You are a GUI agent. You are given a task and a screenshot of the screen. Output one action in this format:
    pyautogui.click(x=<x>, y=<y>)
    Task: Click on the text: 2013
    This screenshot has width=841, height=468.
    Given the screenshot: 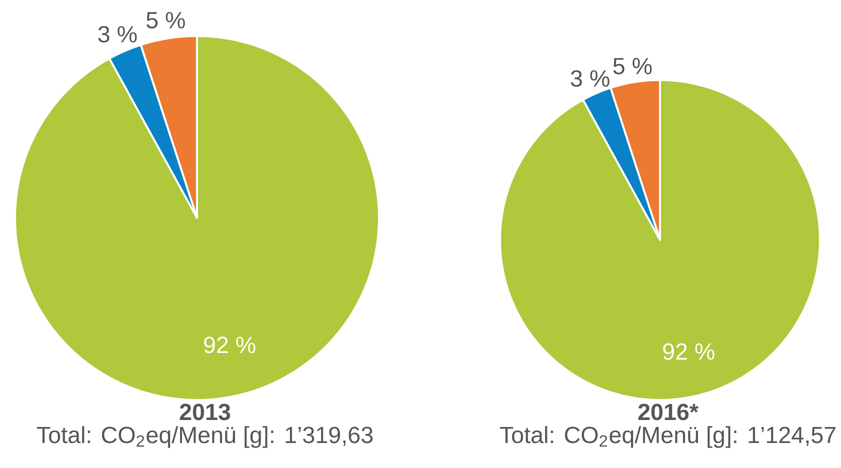 What is the action you would take?
    pyautogui.click(x=205, y=412)
    